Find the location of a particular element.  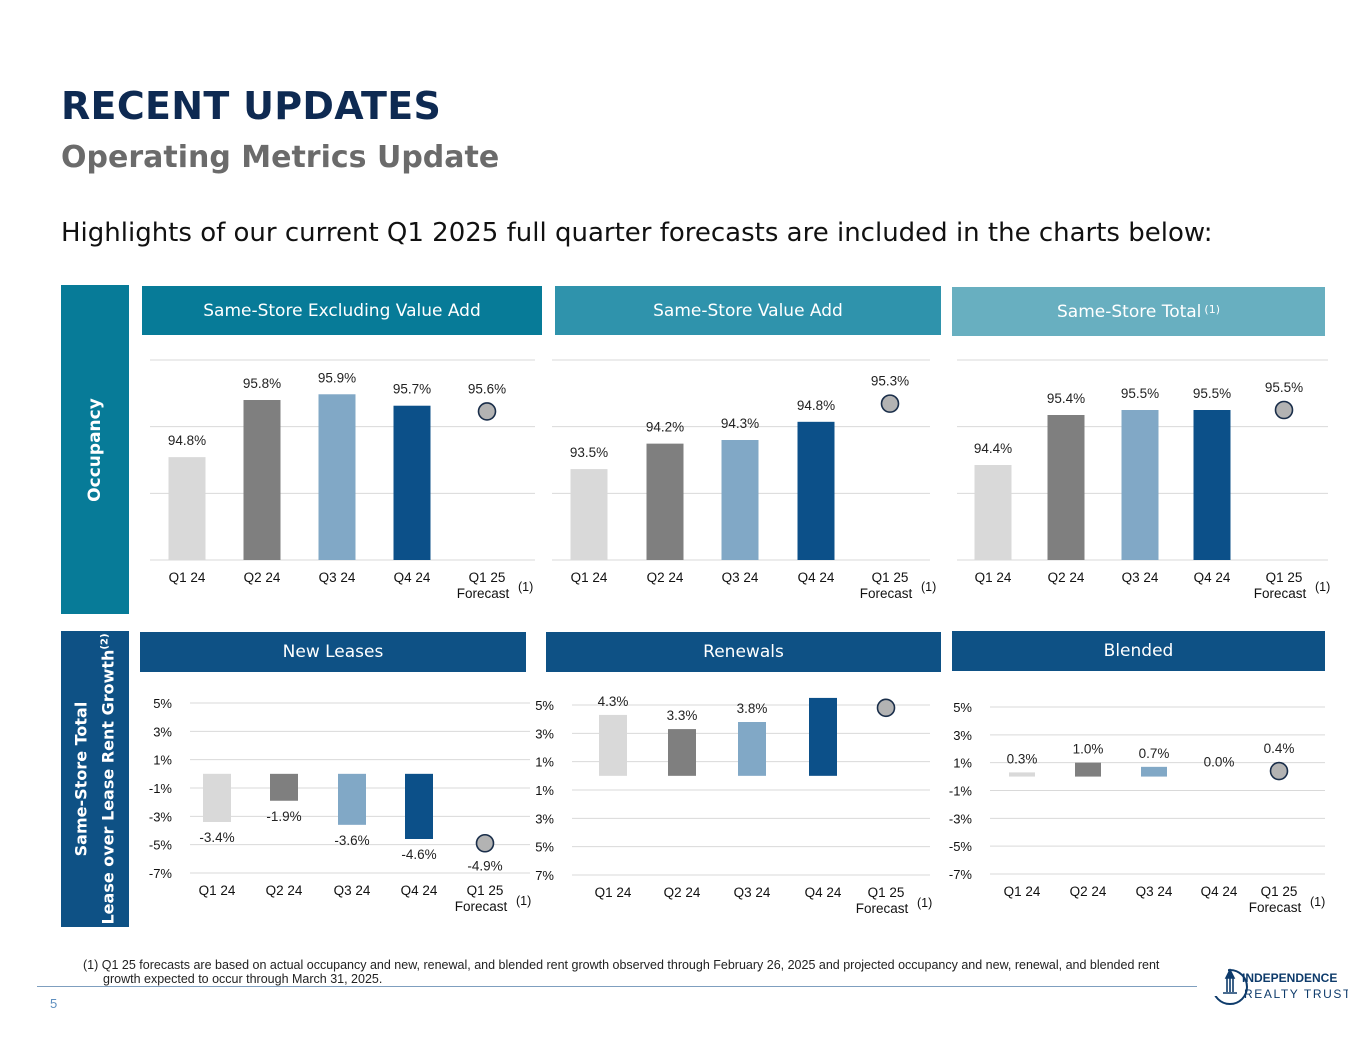

page-subtitle: Operating Metrics Update is located at coordinates (280, 157).